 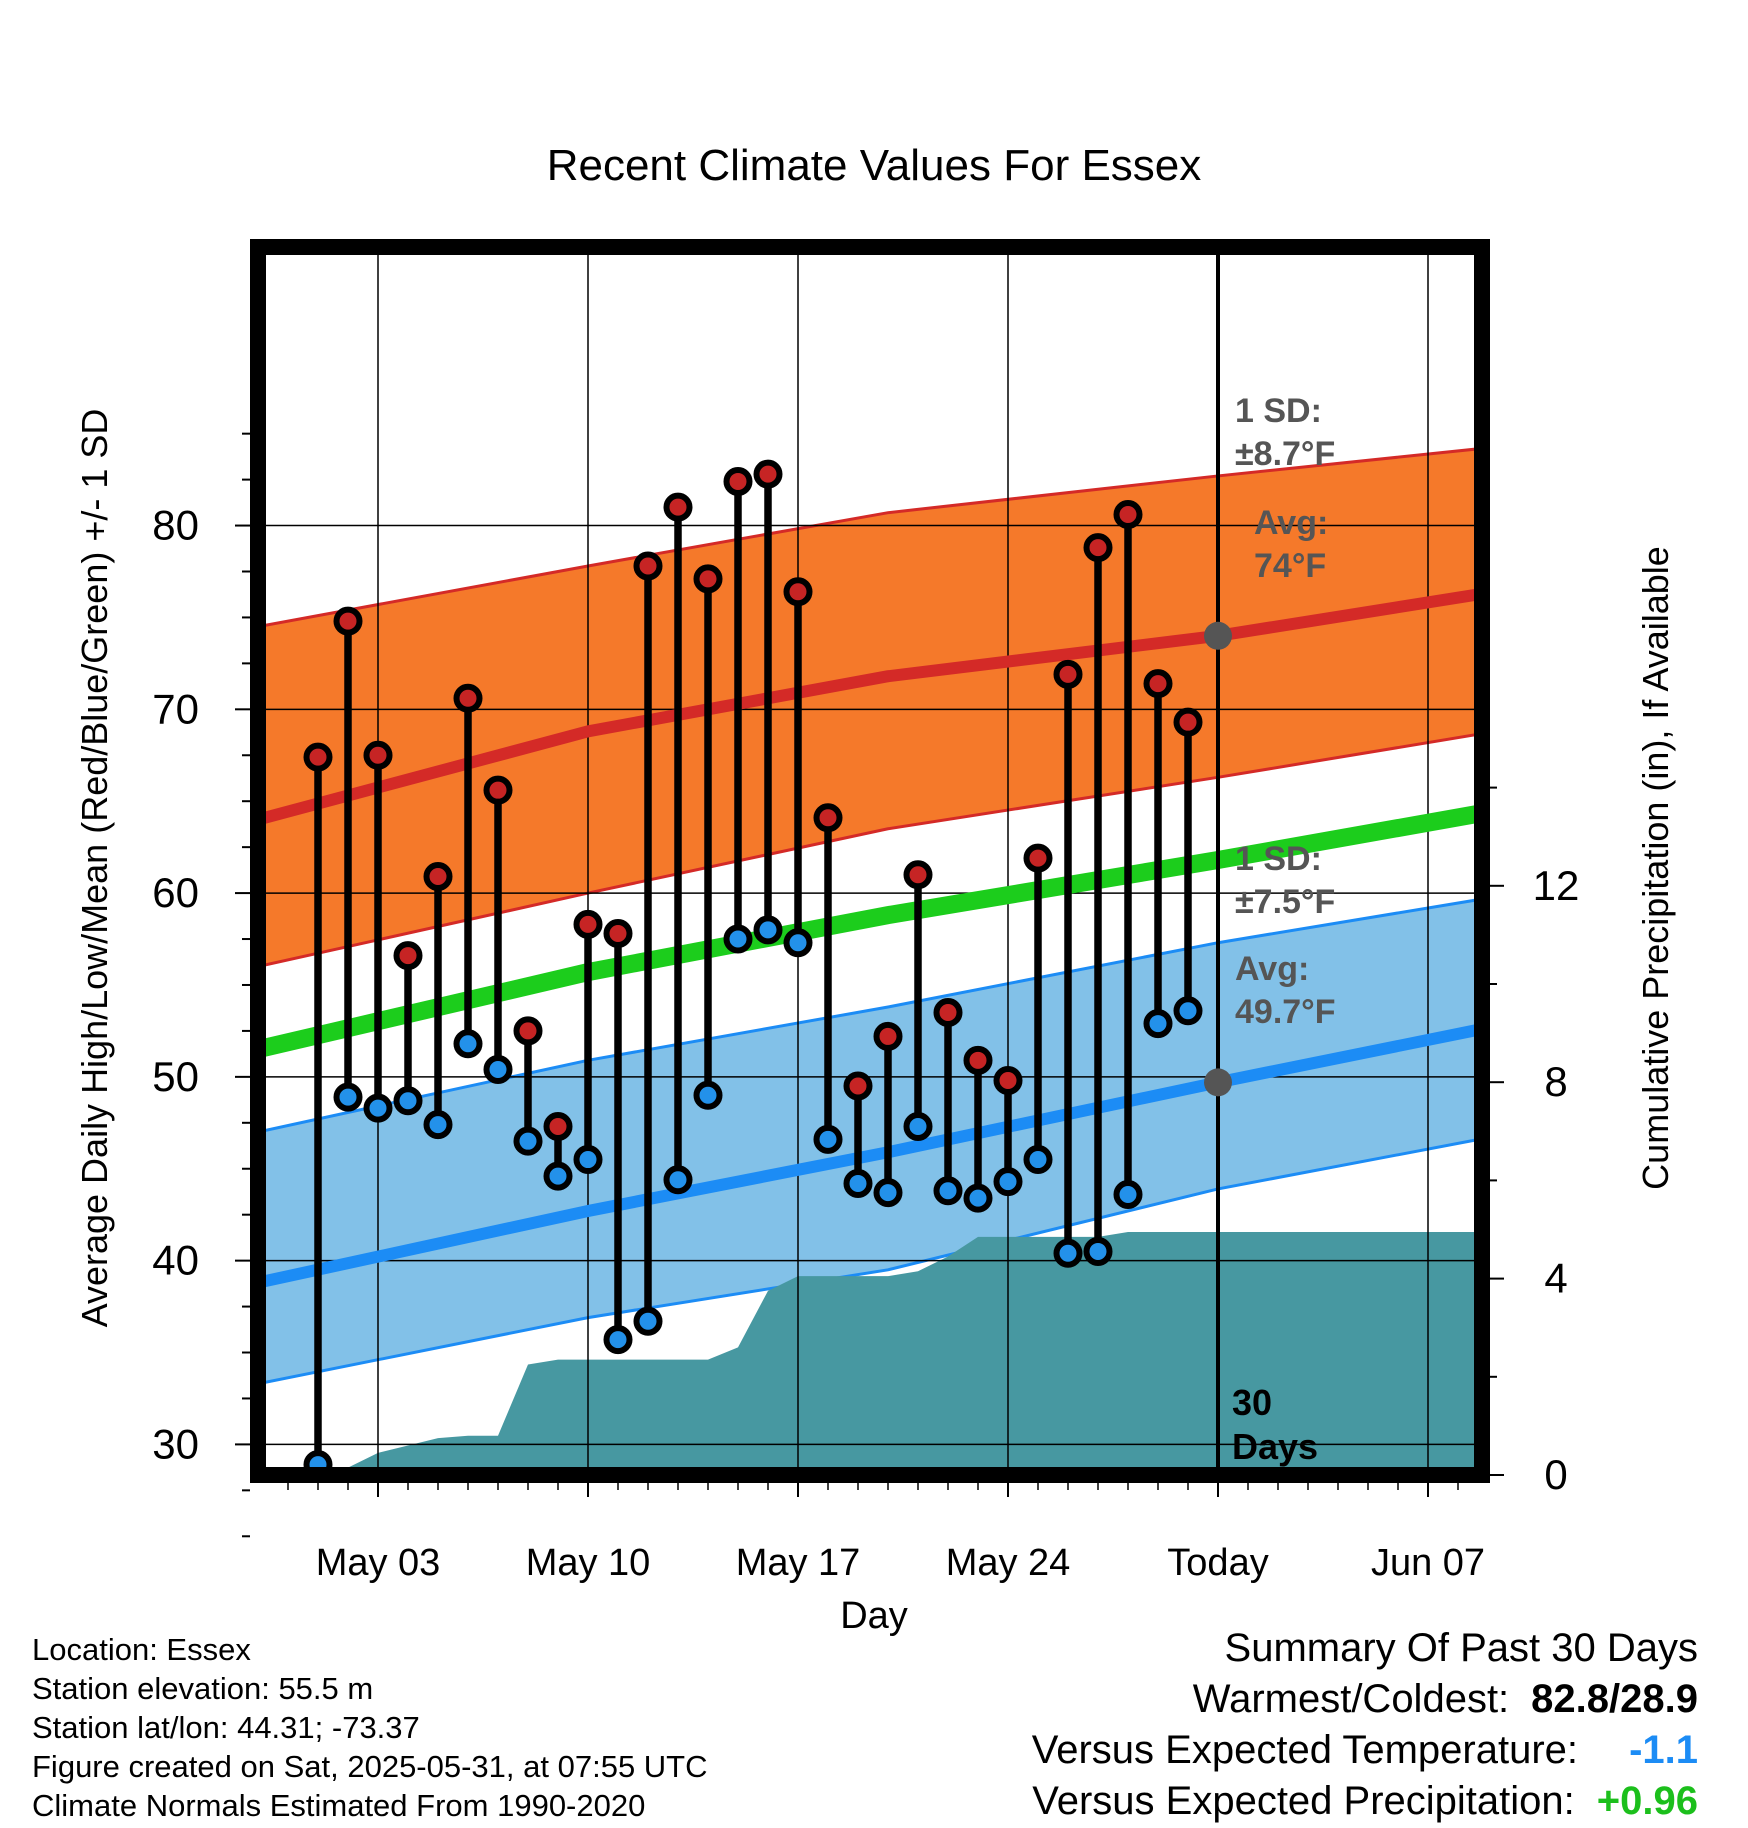 What do you see at coordinates (1275, 1446) in the screenshot?
I see `today-window-unit: Days` at bounding box center [1275, 1446].